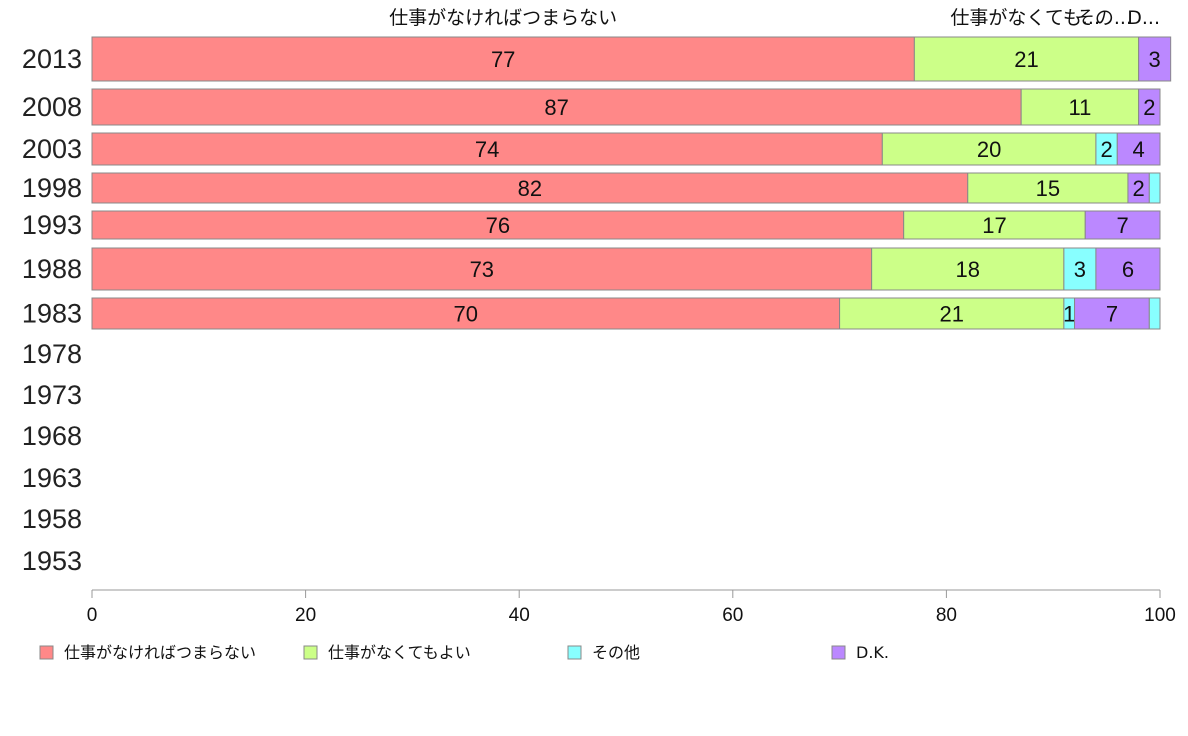  What do you see at coordinates (52, 225) in the screenshot?
I see `year-label-1993: 1993` at bounding box center [52, 225].